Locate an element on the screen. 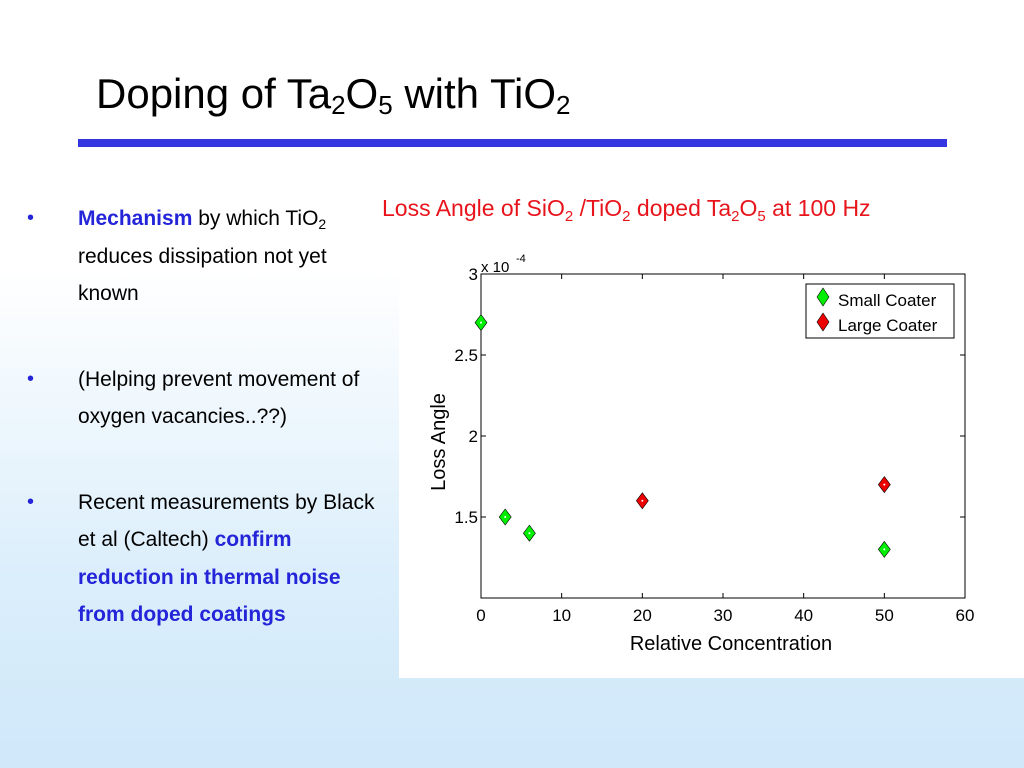 The height and width of the screenshot is (768, 1024). title-text-1: Doping of Ta is located at coordinates (214, 93).